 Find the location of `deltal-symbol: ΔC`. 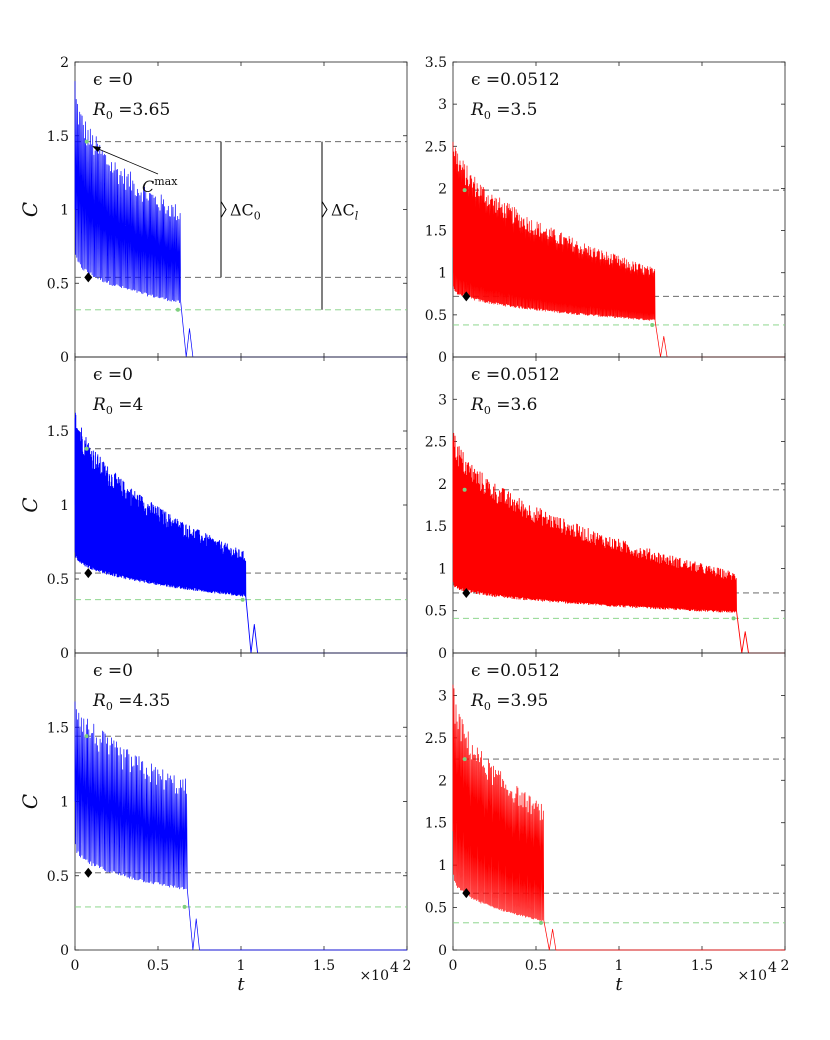

deltal-symbol: ΔC is located at coordinates (343, 210).